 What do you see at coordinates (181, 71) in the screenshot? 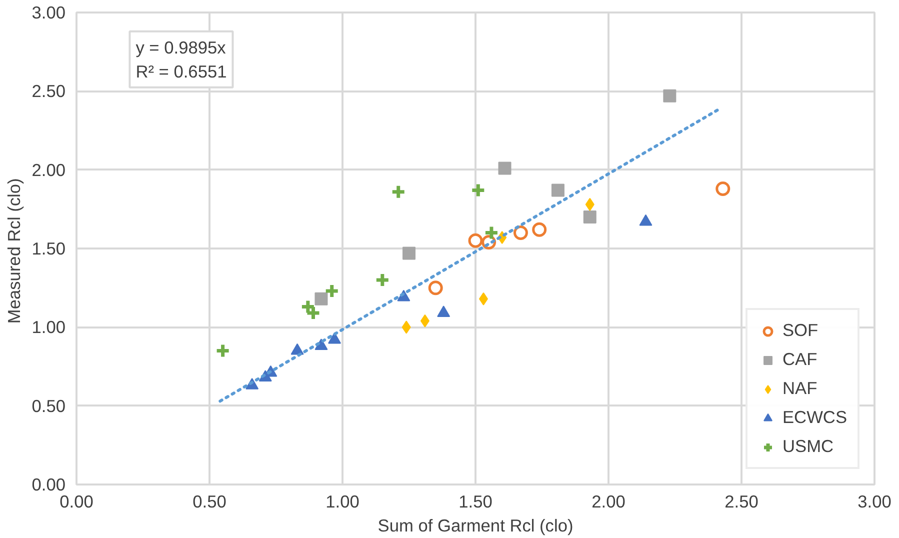
I see `annotation: R² = 0.6551` at bounding box center [181, 71].